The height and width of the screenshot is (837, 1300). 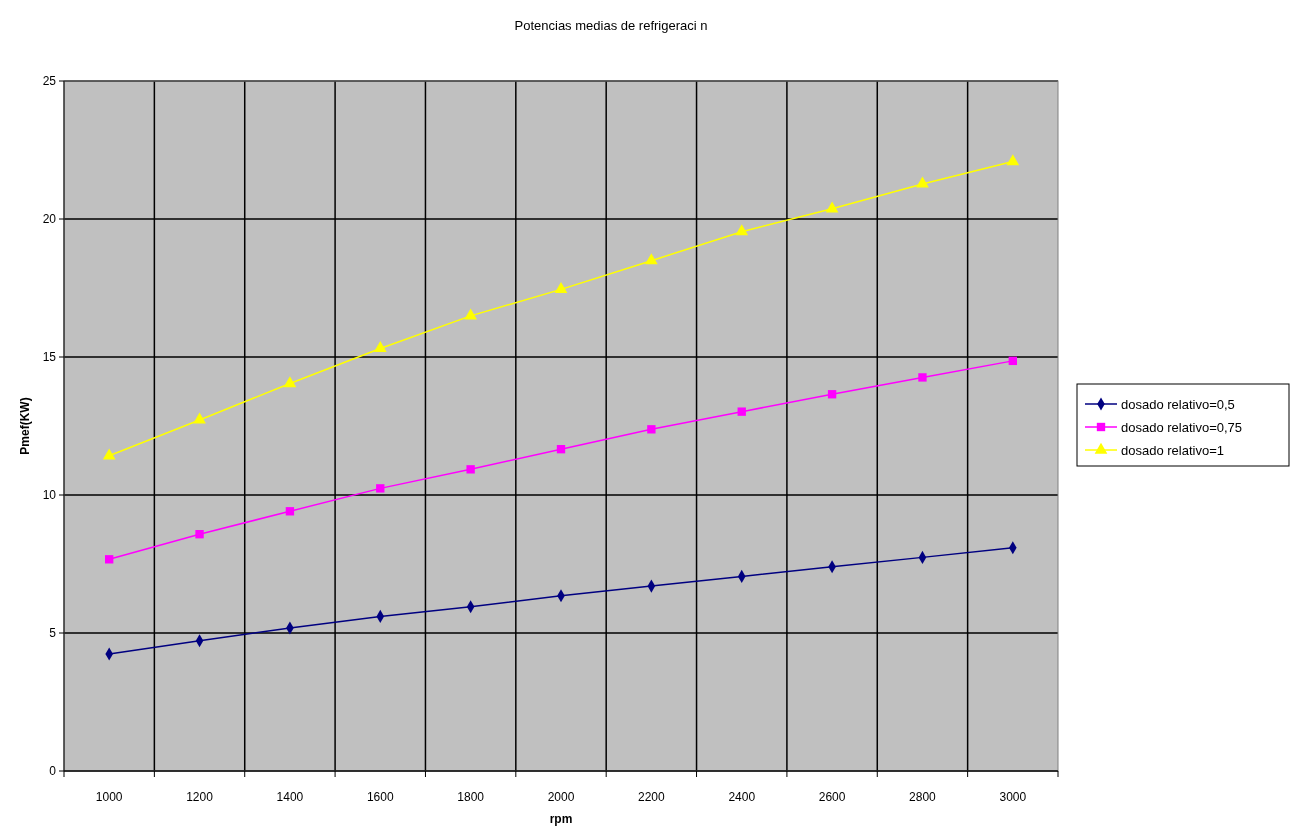 What do you see at coordinates (742, 797) in the screenshot?
I see `x-tick-label: 2400` at bounding box center [742, 797].